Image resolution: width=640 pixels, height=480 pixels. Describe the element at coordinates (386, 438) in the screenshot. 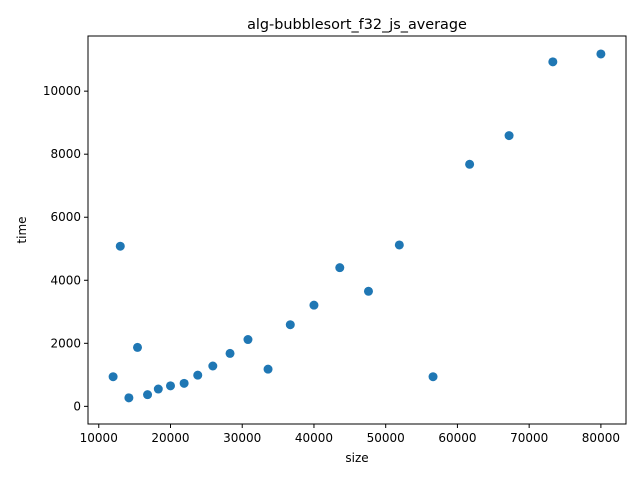

I see `x-tick-label: 50000` at that location.